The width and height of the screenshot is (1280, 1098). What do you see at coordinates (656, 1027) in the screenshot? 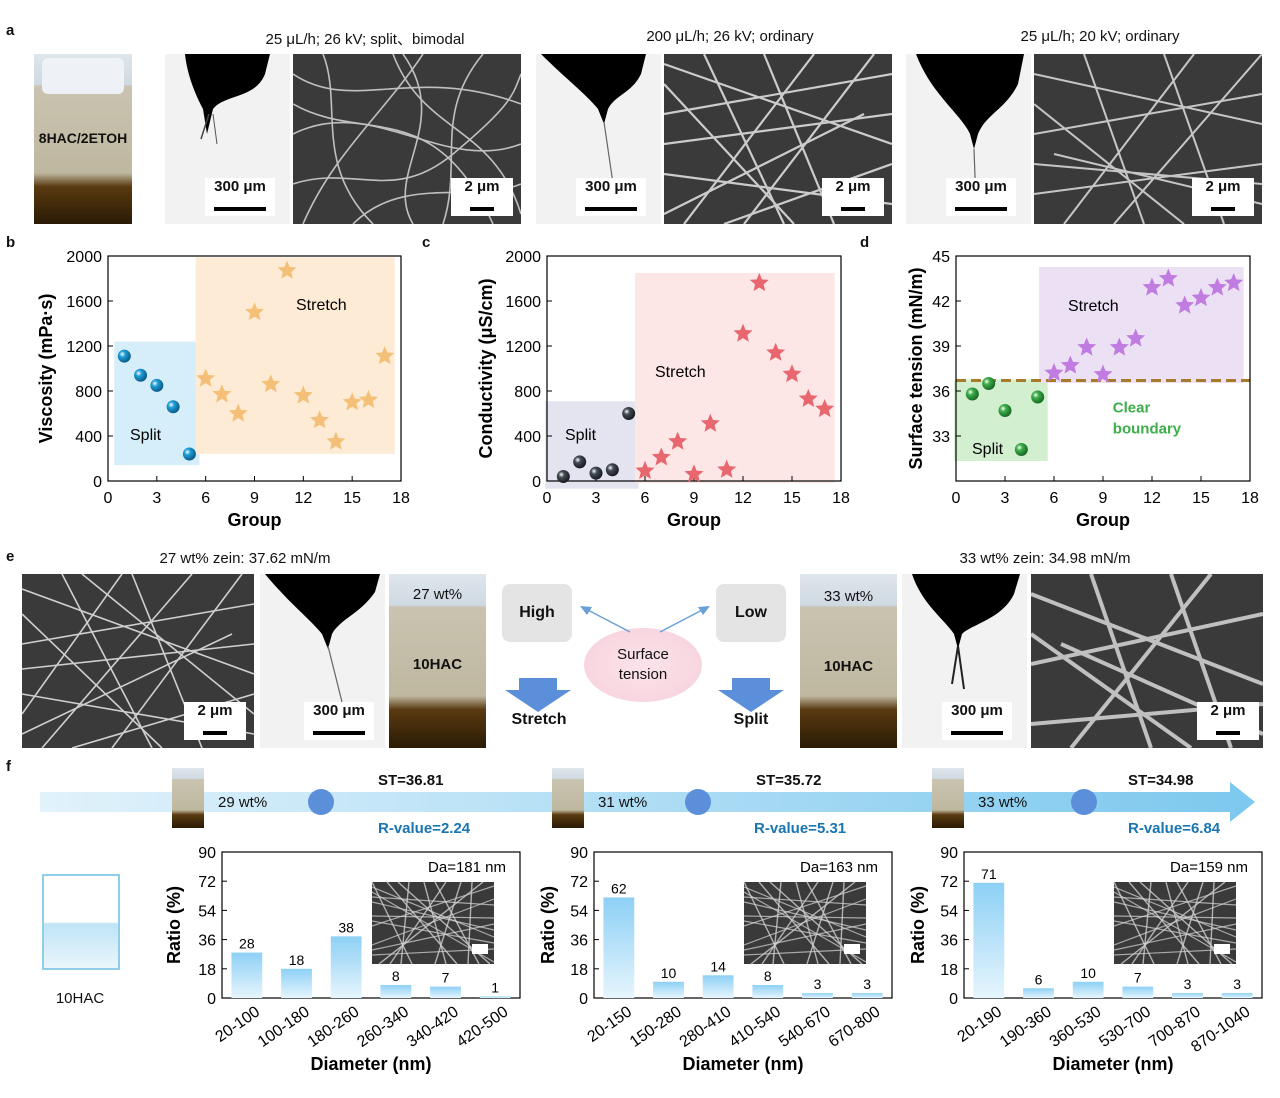
I see `category-label: 150-280` at bounding box center [656, 1027].